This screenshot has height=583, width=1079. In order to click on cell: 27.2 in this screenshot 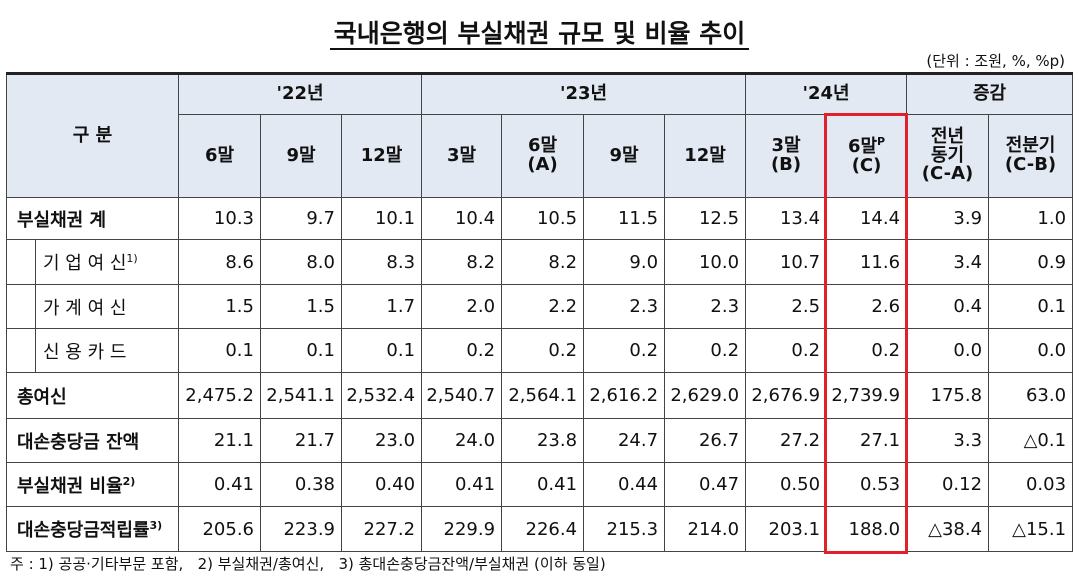, I will do `click(786, 440)`.